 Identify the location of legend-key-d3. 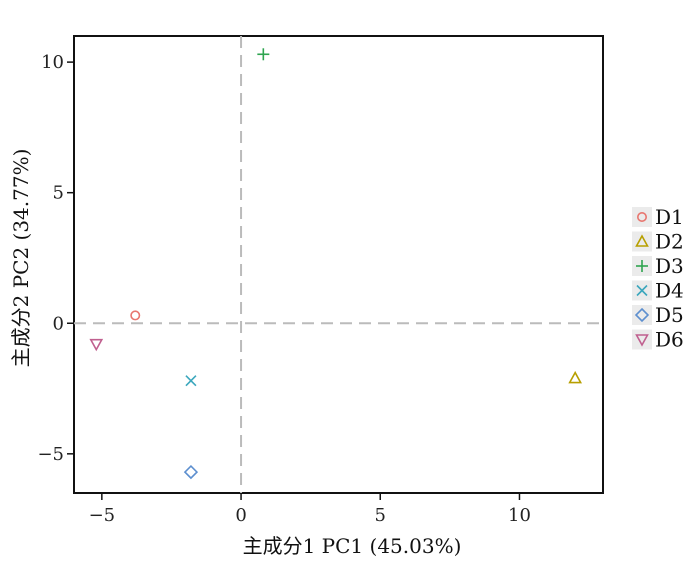
(642, 266).